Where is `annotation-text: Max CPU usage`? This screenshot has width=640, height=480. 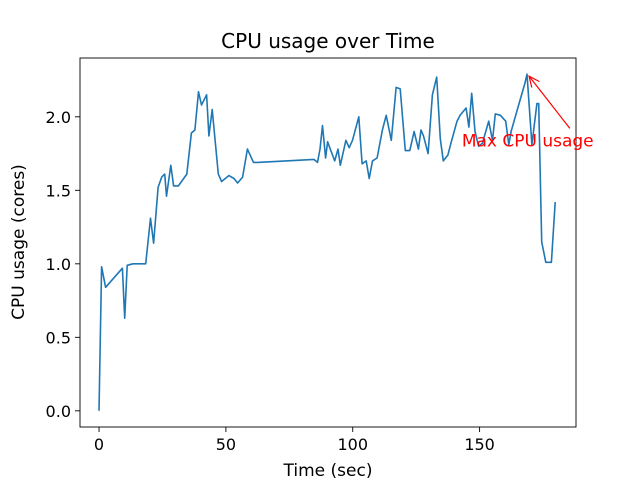
annotation-text: Max CPU usage is located at coordinates (528, 141).